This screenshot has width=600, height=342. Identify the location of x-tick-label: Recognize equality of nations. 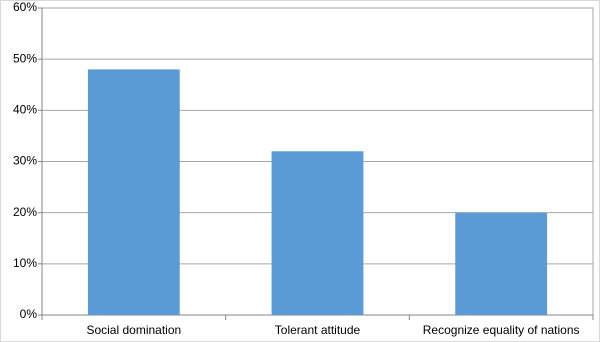
(501, 330).